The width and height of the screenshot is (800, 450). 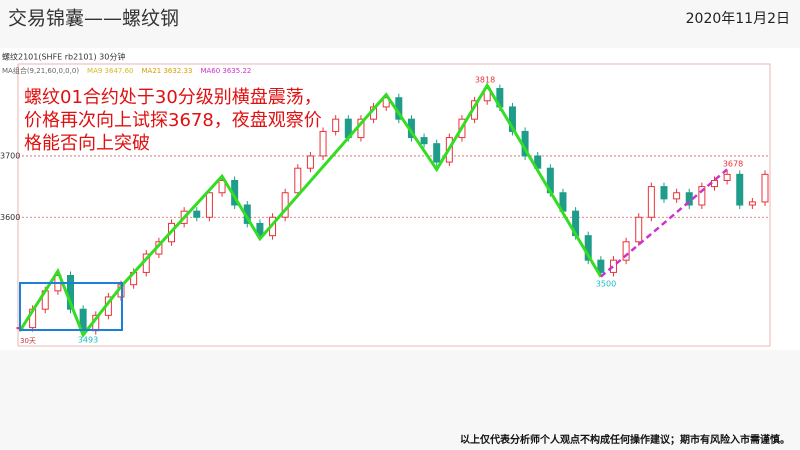 What do you see at coordinates (664, 223) in the screenshot?
I see `trend-line` at bounding box center [664, 223].